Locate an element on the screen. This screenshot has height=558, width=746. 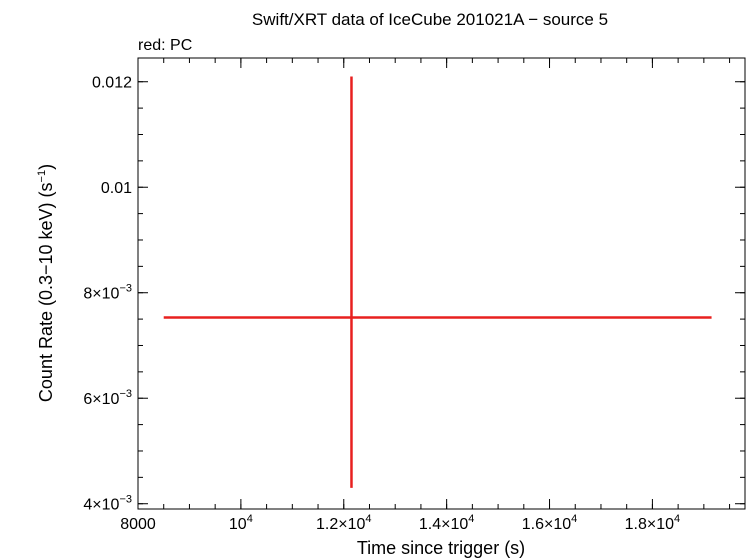
x-tick-label: 1.2×10⁴ is located at coordinates (344, 523).